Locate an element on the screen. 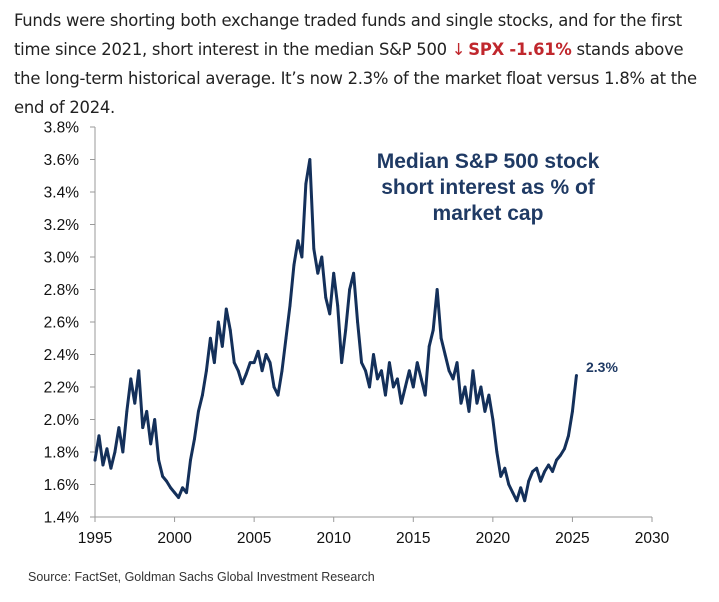 This screenshot has height=602, width=719. ticker-link: ↓ SPX -1.61% is located at coordinates (512, 49).